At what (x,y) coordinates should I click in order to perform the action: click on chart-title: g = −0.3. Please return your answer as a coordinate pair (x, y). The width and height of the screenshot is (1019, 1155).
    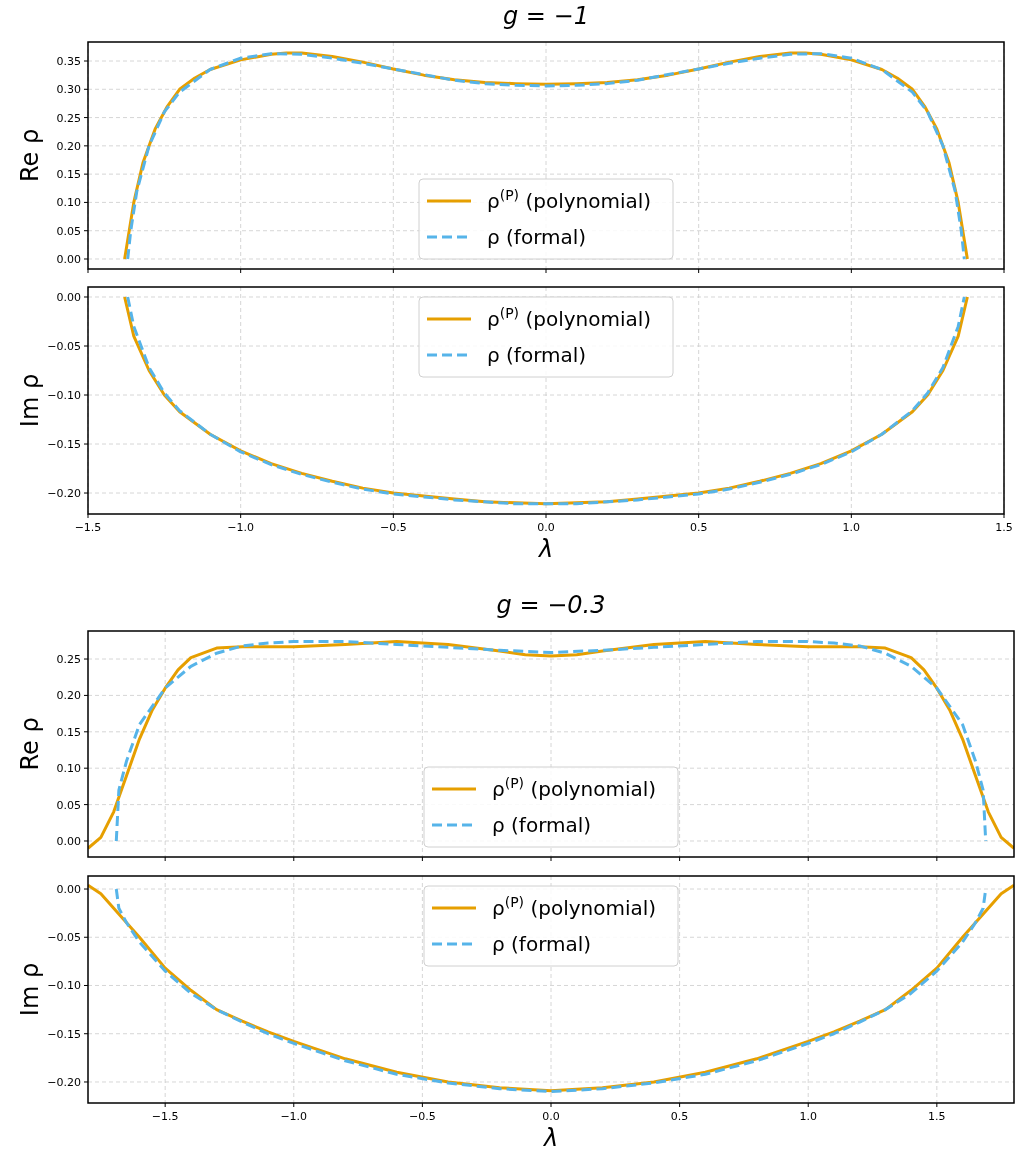
    Looking at the image, I should click on (551, 605).